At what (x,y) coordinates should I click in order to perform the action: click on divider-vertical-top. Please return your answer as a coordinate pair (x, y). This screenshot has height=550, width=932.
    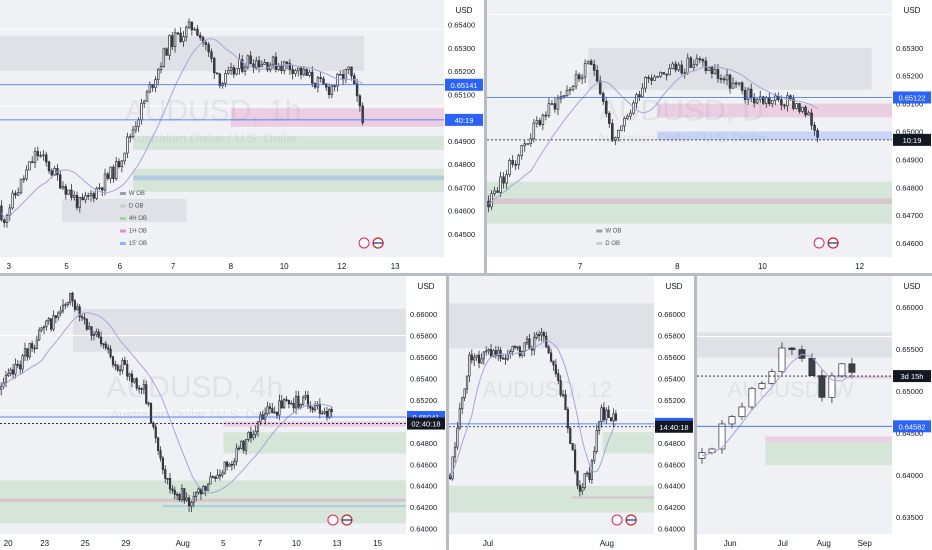
    Looking at the image, I should click on (485, 137).